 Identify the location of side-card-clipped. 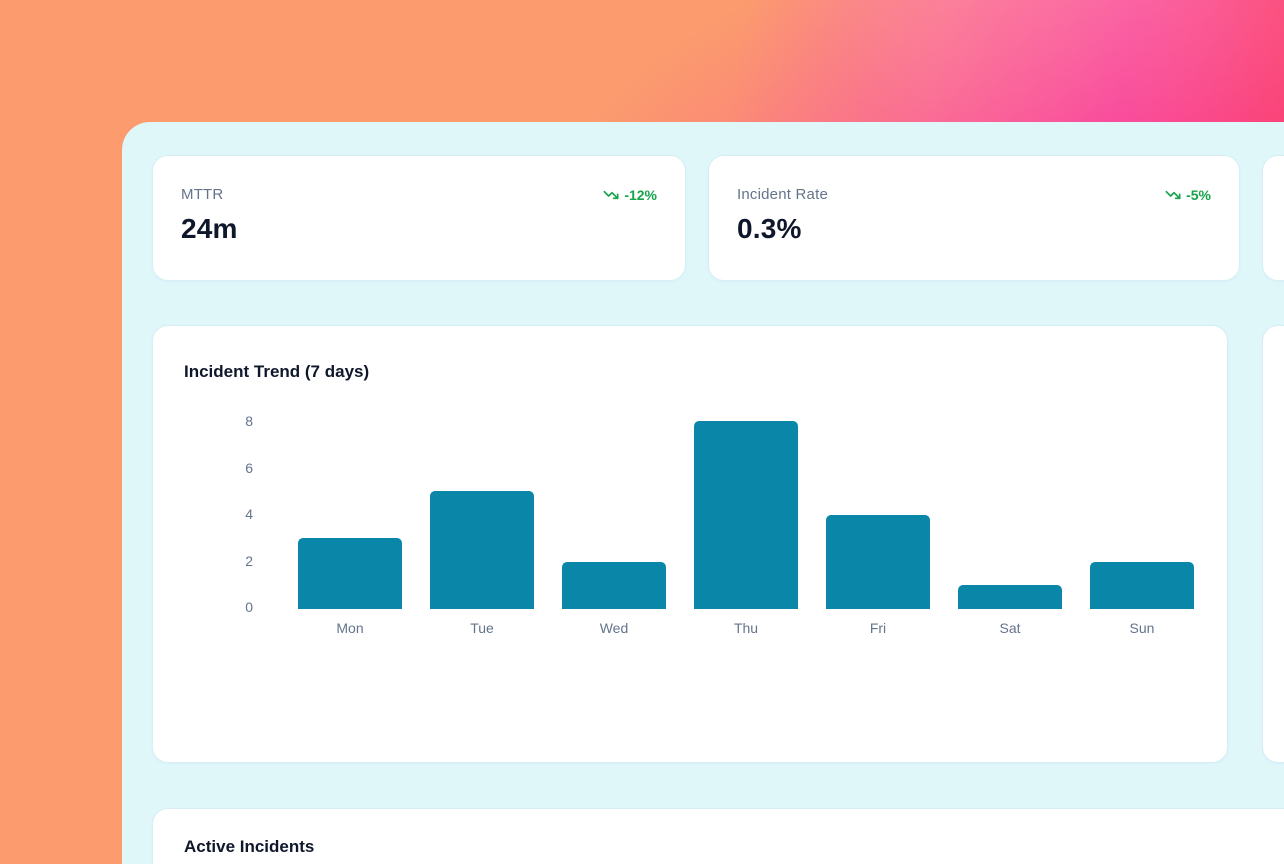
(1273, 544).